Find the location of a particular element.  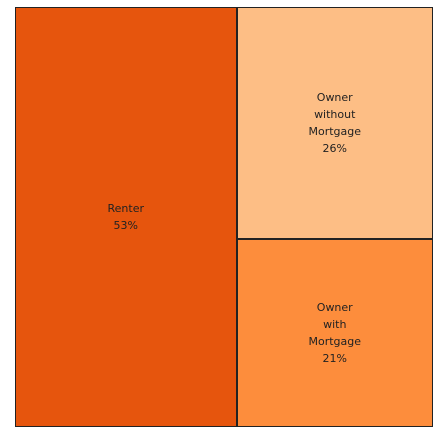

value-label: 21% is located at coordinates (334, 359).